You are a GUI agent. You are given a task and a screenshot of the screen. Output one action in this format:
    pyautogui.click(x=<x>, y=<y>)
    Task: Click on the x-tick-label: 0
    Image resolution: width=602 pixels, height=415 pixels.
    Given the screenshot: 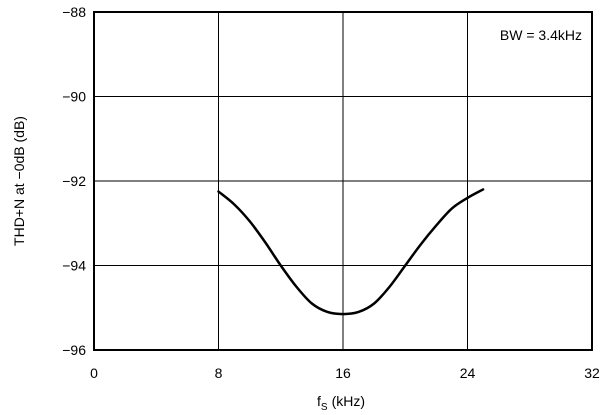 What is the action you would take?
    pyautogui.click(x=94, y=373)
    